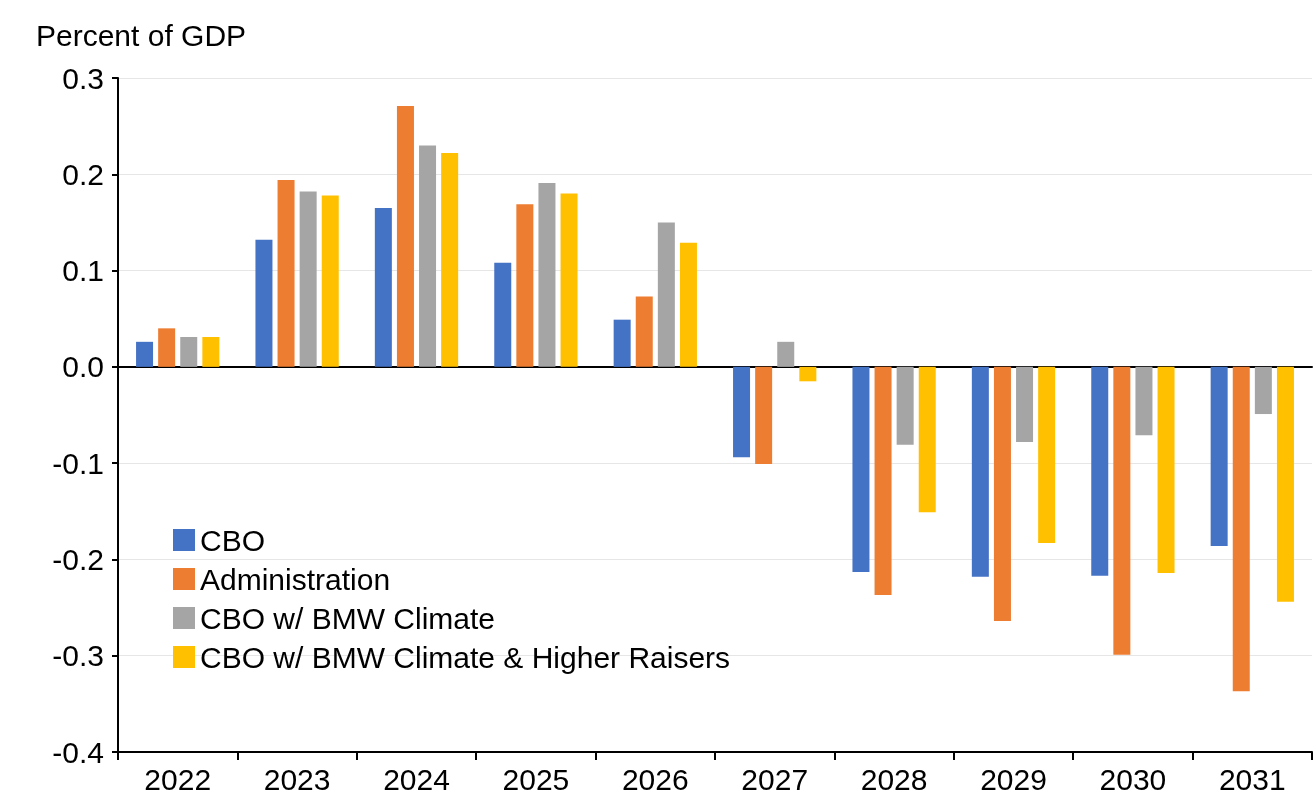 This screenshot has height=807, width=1313. What do you see at coordinates (78, 752) in the screenshot?
I see `y-tick-label: -0.4` at bounding box center [78, 752].